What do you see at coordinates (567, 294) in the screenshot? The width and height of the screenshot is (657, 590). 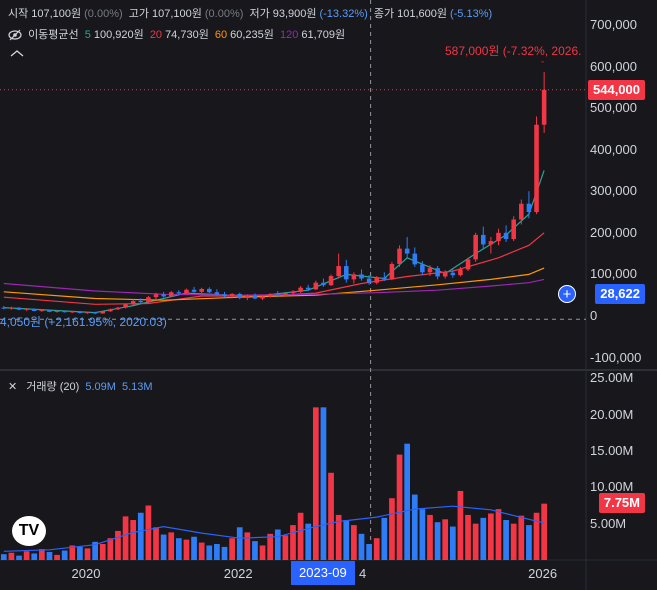 I see `add-alert-icon: +` at bounding box center [567, 294].